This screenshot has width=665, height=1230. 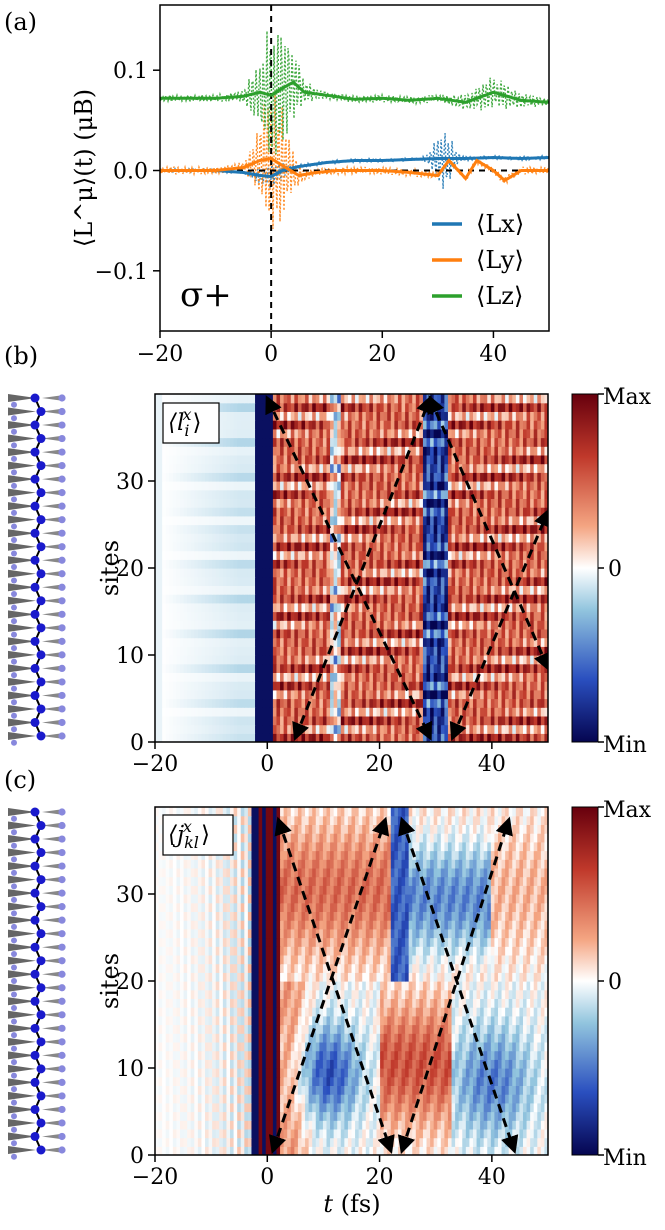 I want to click on spin-arrow, so click(x=22, y=574).